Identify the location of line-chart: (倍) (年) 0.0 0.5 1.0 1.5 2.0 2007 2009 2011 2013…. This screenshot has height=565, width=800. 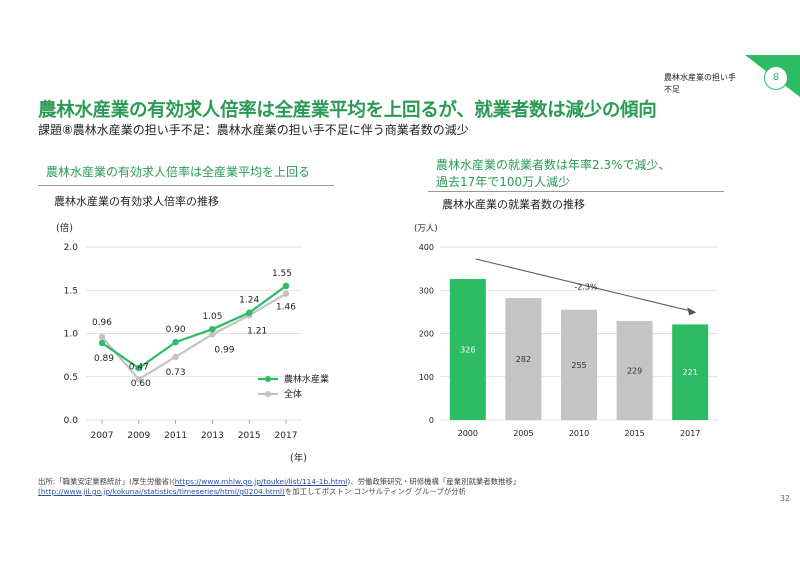
(192, 343).